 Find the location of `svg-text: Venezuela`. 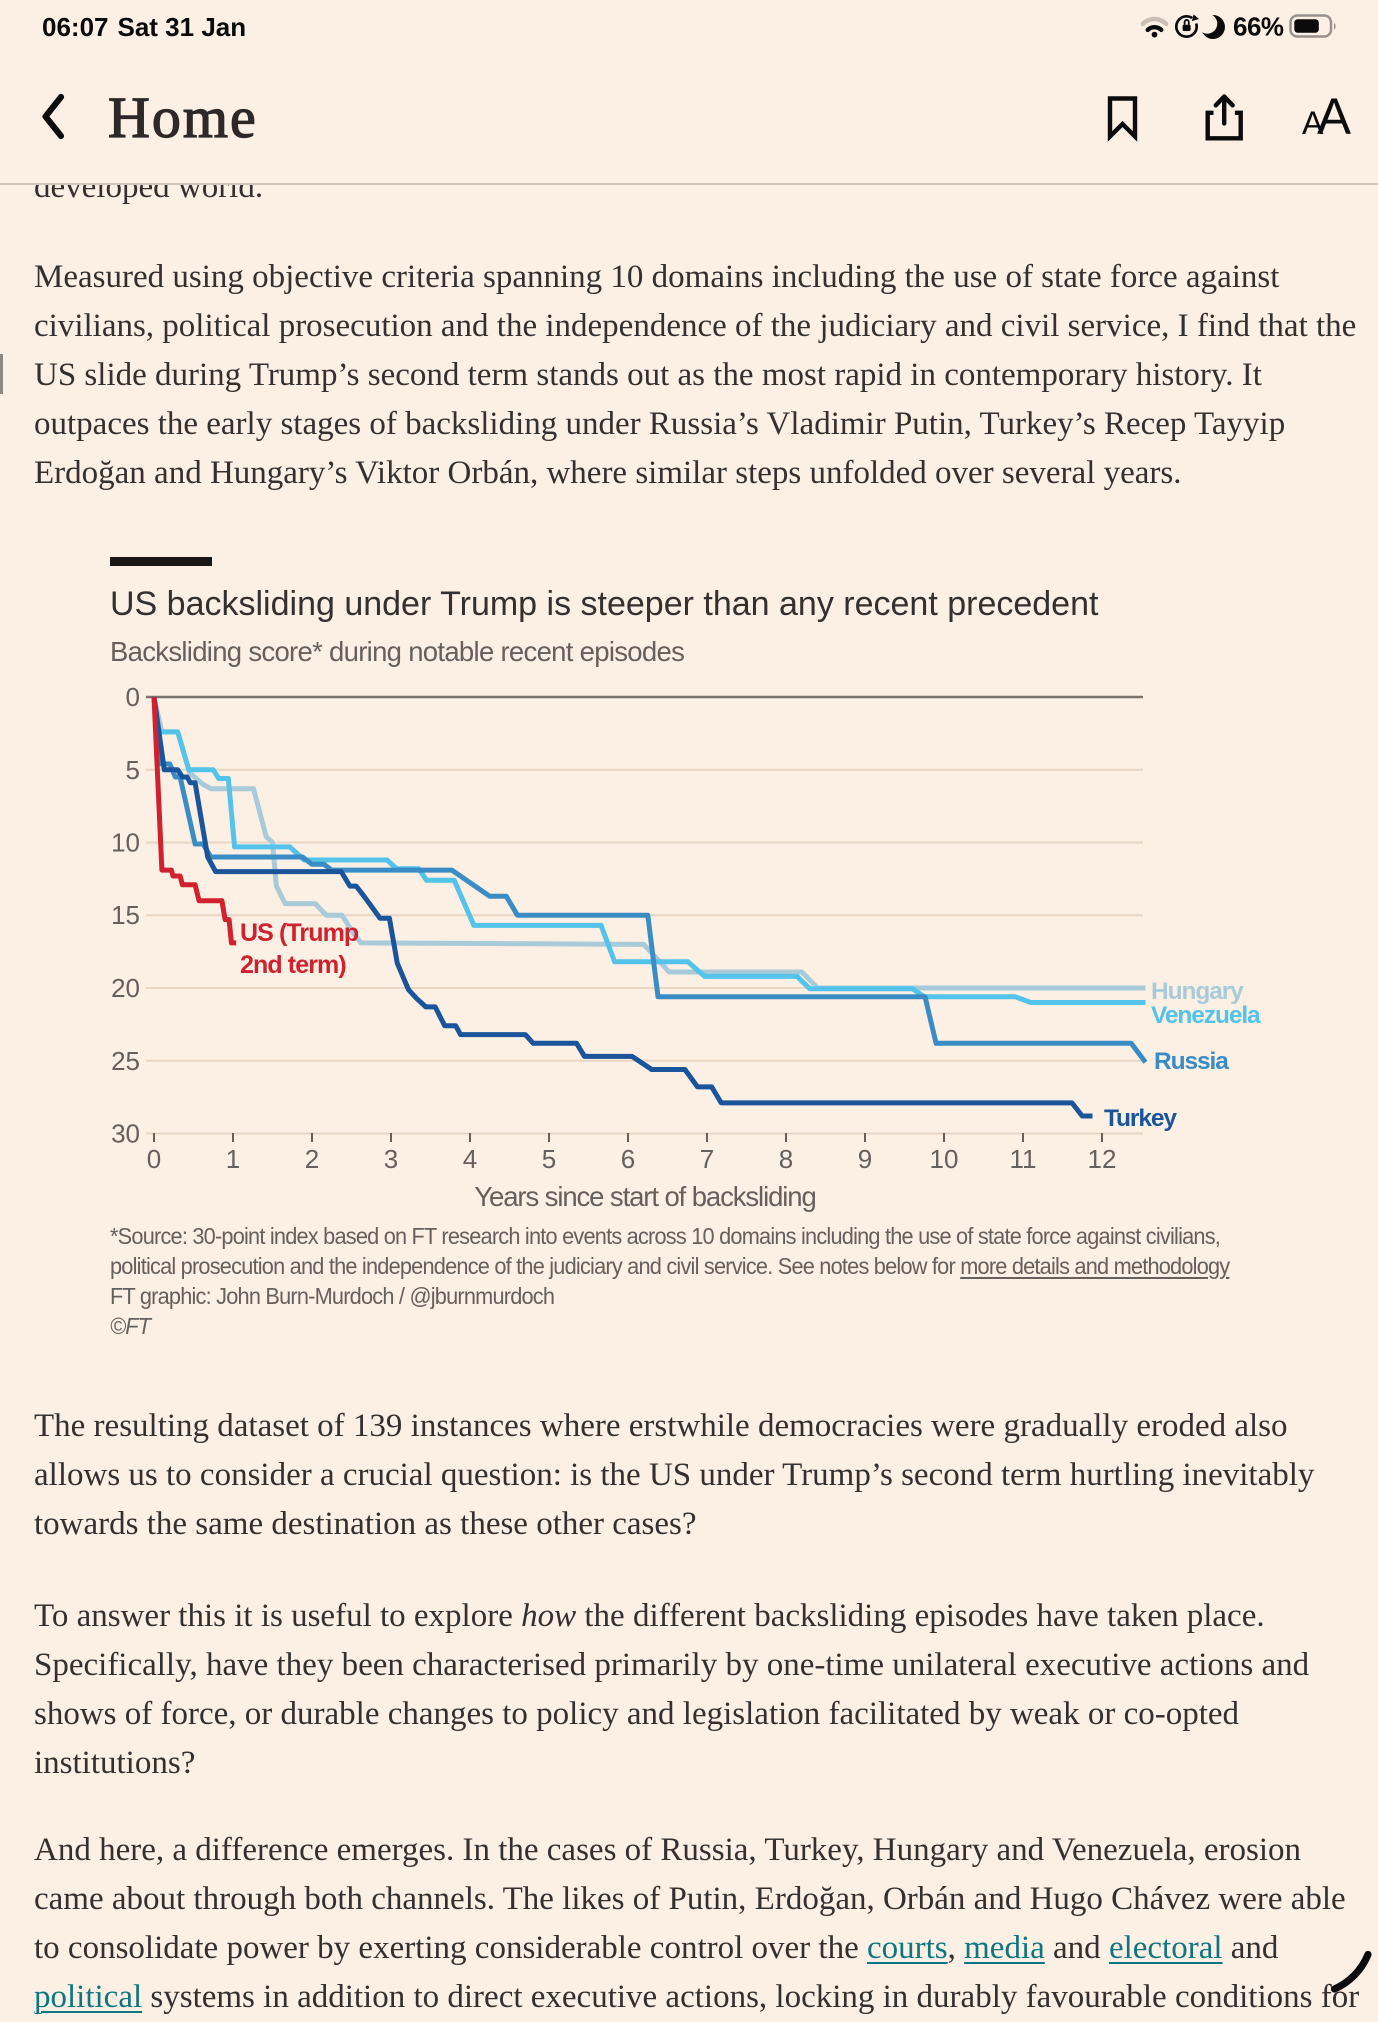

svg-text: Venezuela is located at coordinates (1206, 1015).